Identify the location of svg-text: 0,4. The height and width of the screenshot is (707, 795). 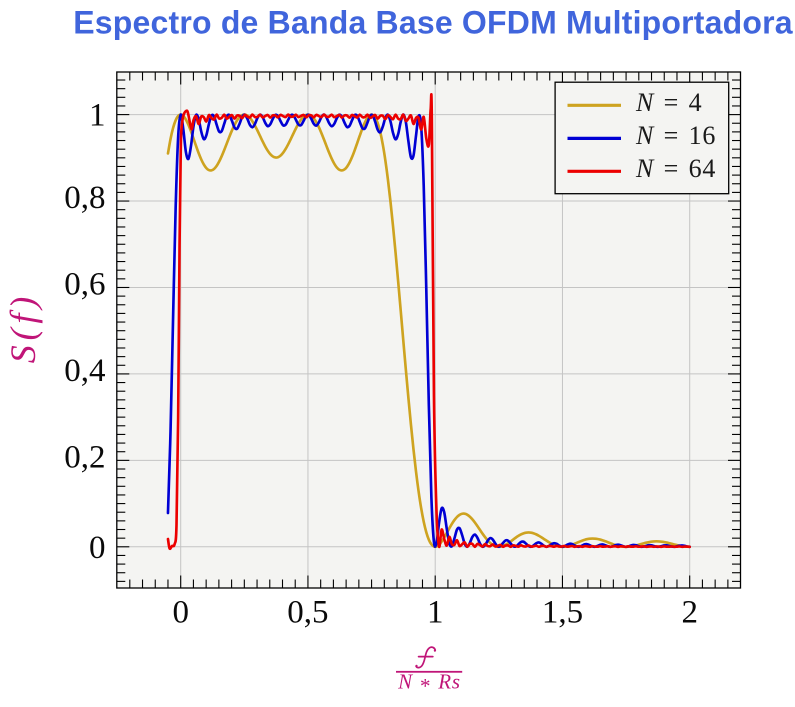
(84, 371).